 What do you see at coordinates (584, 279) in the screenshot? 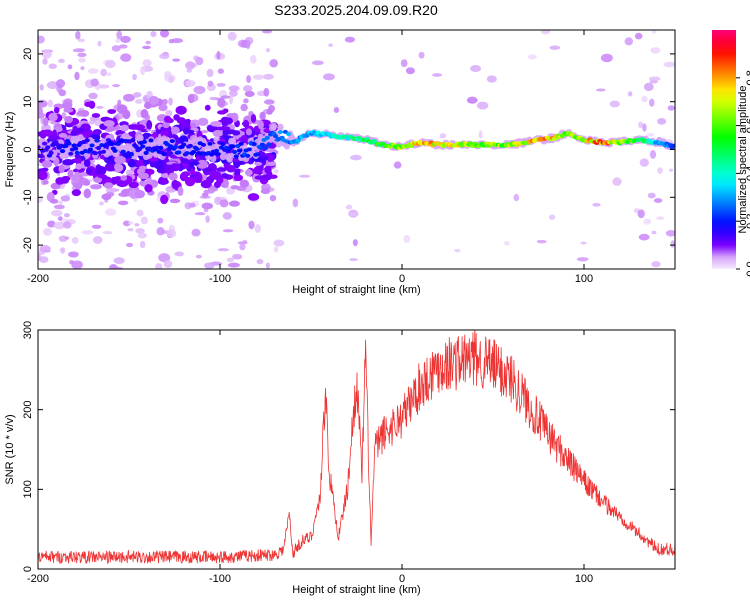
I see `x-tick-label: 100` at bounding box center [584, 279].